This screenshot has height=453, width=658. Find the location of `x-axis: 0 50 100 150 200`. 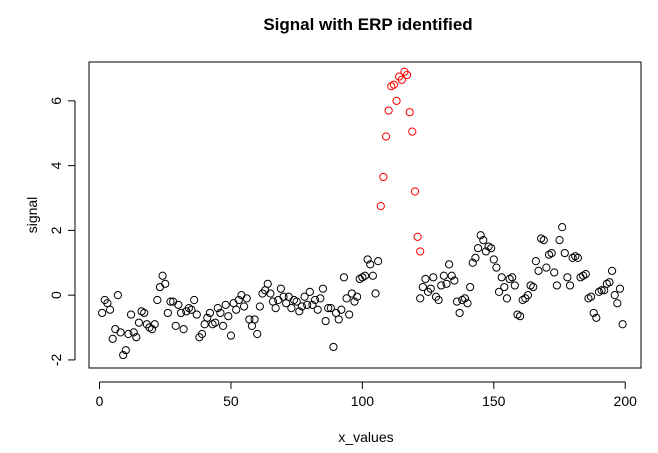

x-axis: 0 50 100 150 200 is located at coordinates (366, 395).